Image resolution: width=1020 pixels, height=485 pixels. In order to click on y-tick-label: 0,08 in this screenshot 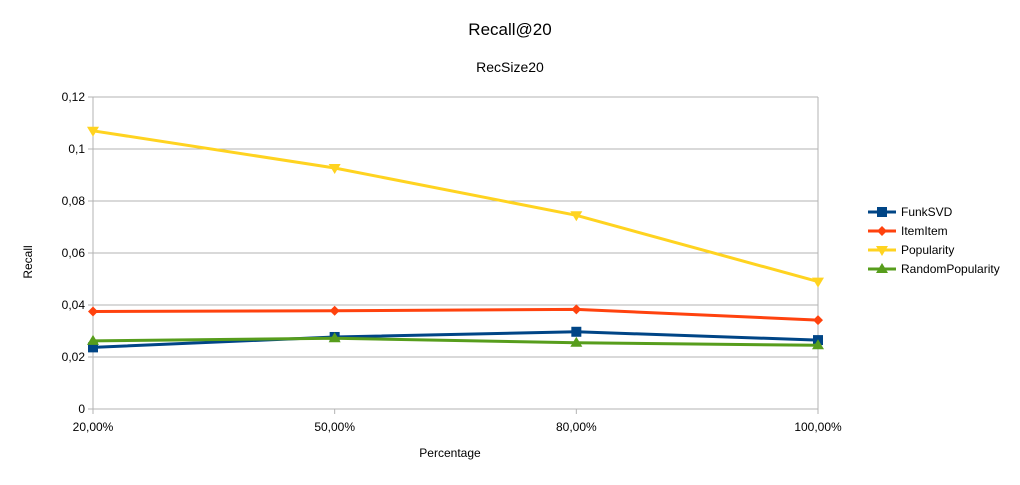, I will do `click(74, 201)`.